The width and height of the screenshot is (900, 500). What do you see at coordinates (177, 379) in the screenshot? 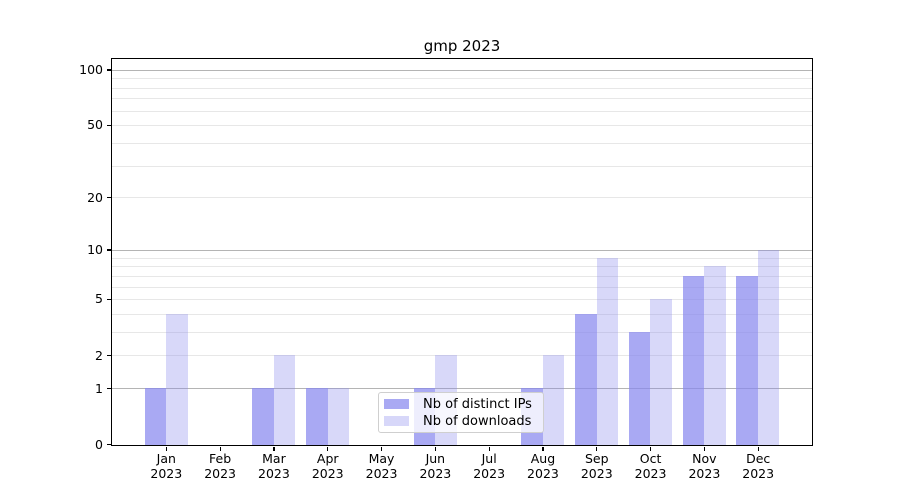
I see `bar-downloads-jan` at bounding box center [177, 379].